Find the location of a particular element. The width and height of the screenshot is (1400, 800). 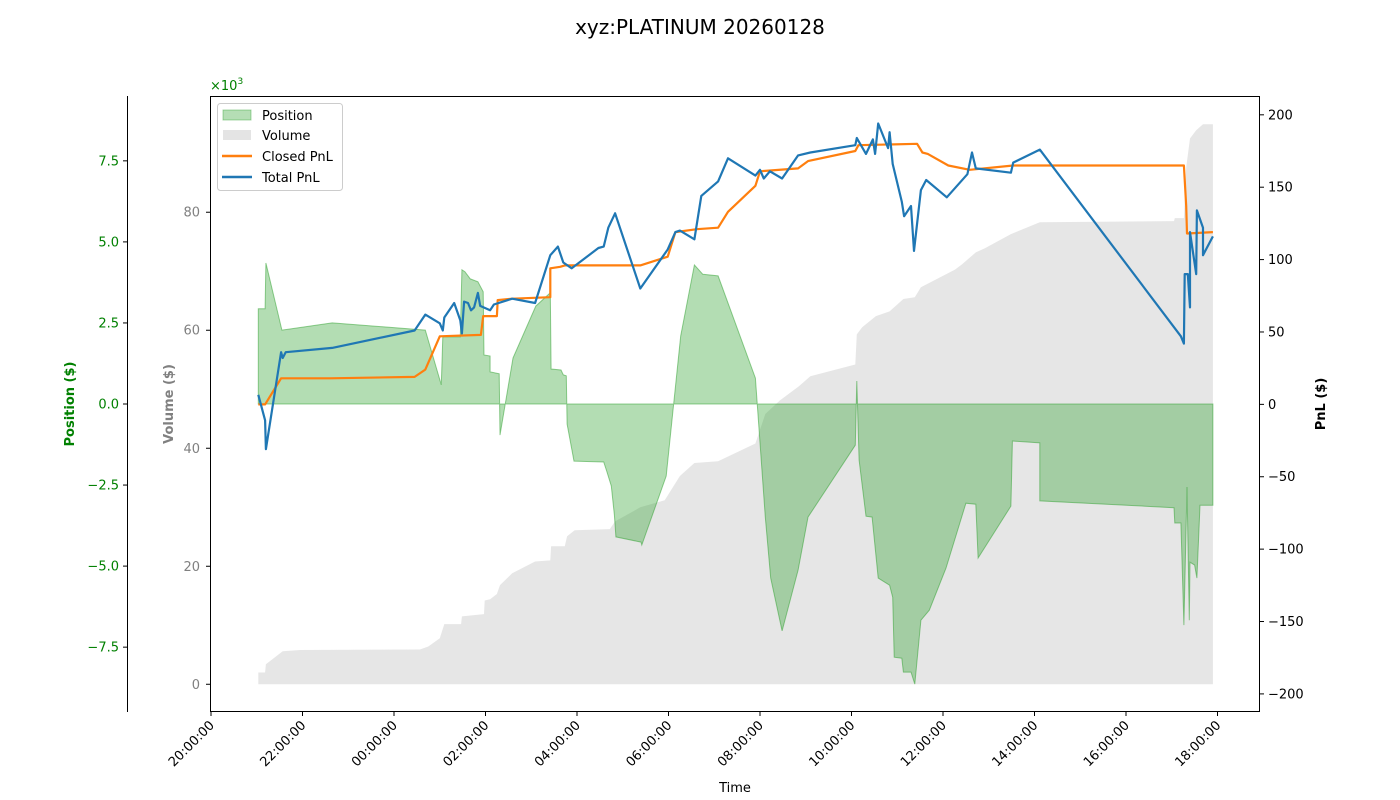

volume-tick-label: 80 is located at coordinates (191, 213).